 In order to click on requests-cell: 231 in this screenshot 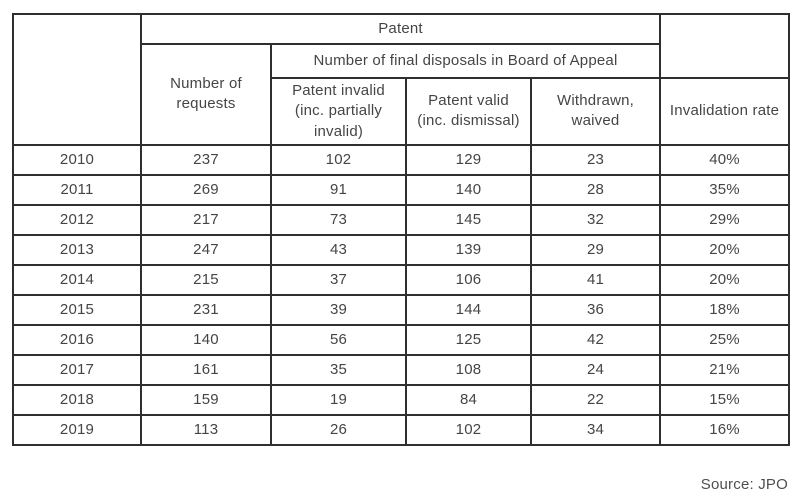, I will do `click(206, 309)`.